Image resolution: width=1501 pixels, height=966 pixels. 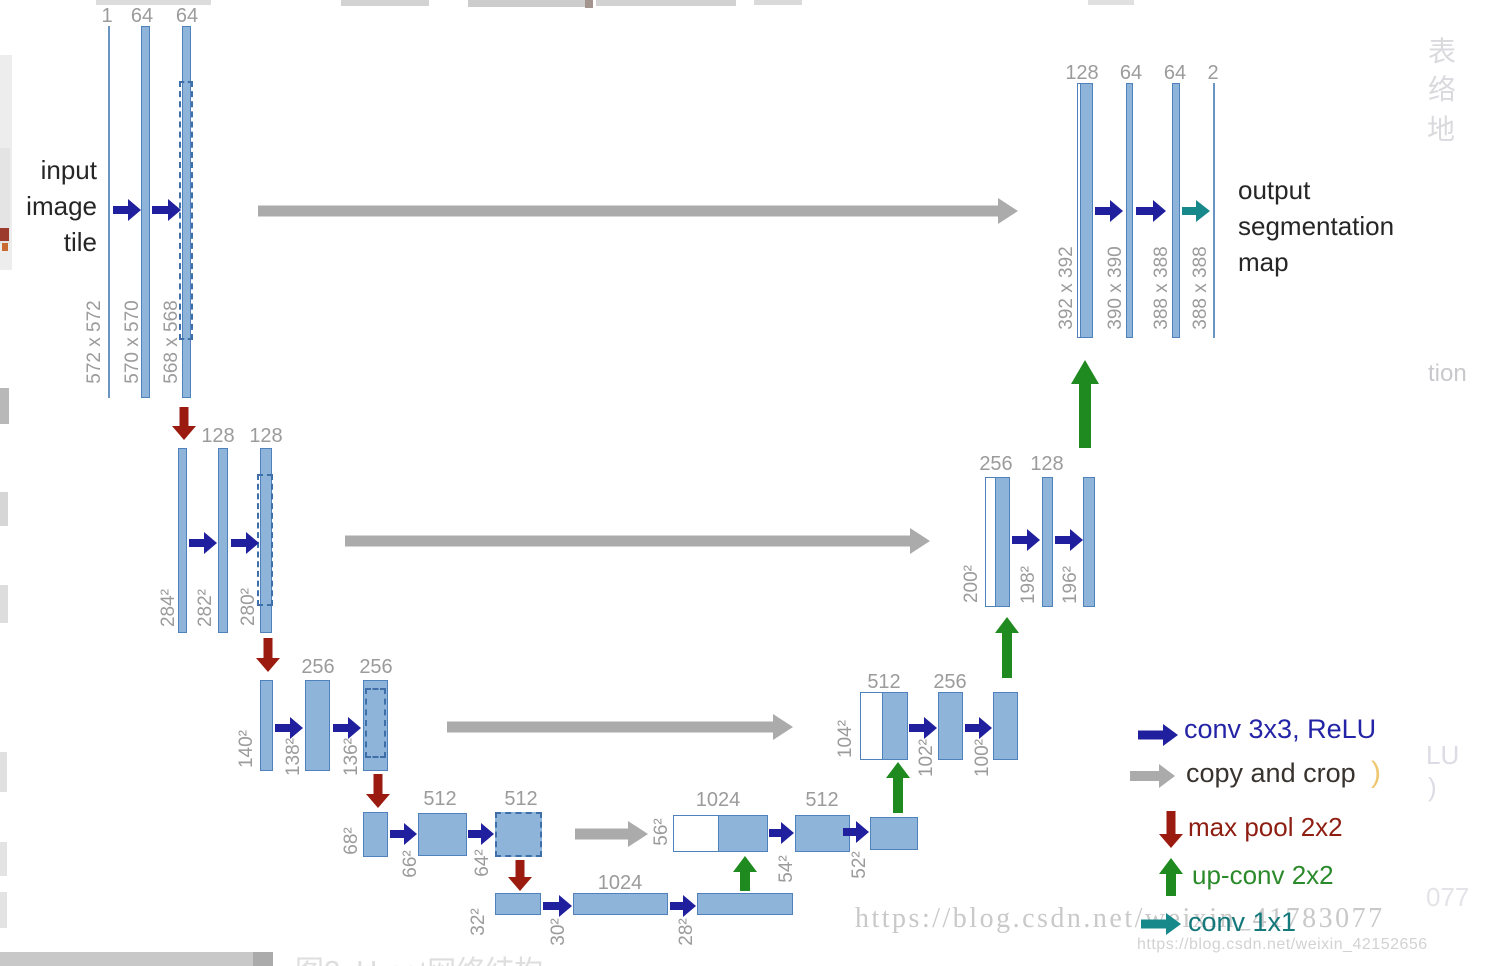 I want to click on ghost-cjk-2: 络, so click(x=1442, y=89).